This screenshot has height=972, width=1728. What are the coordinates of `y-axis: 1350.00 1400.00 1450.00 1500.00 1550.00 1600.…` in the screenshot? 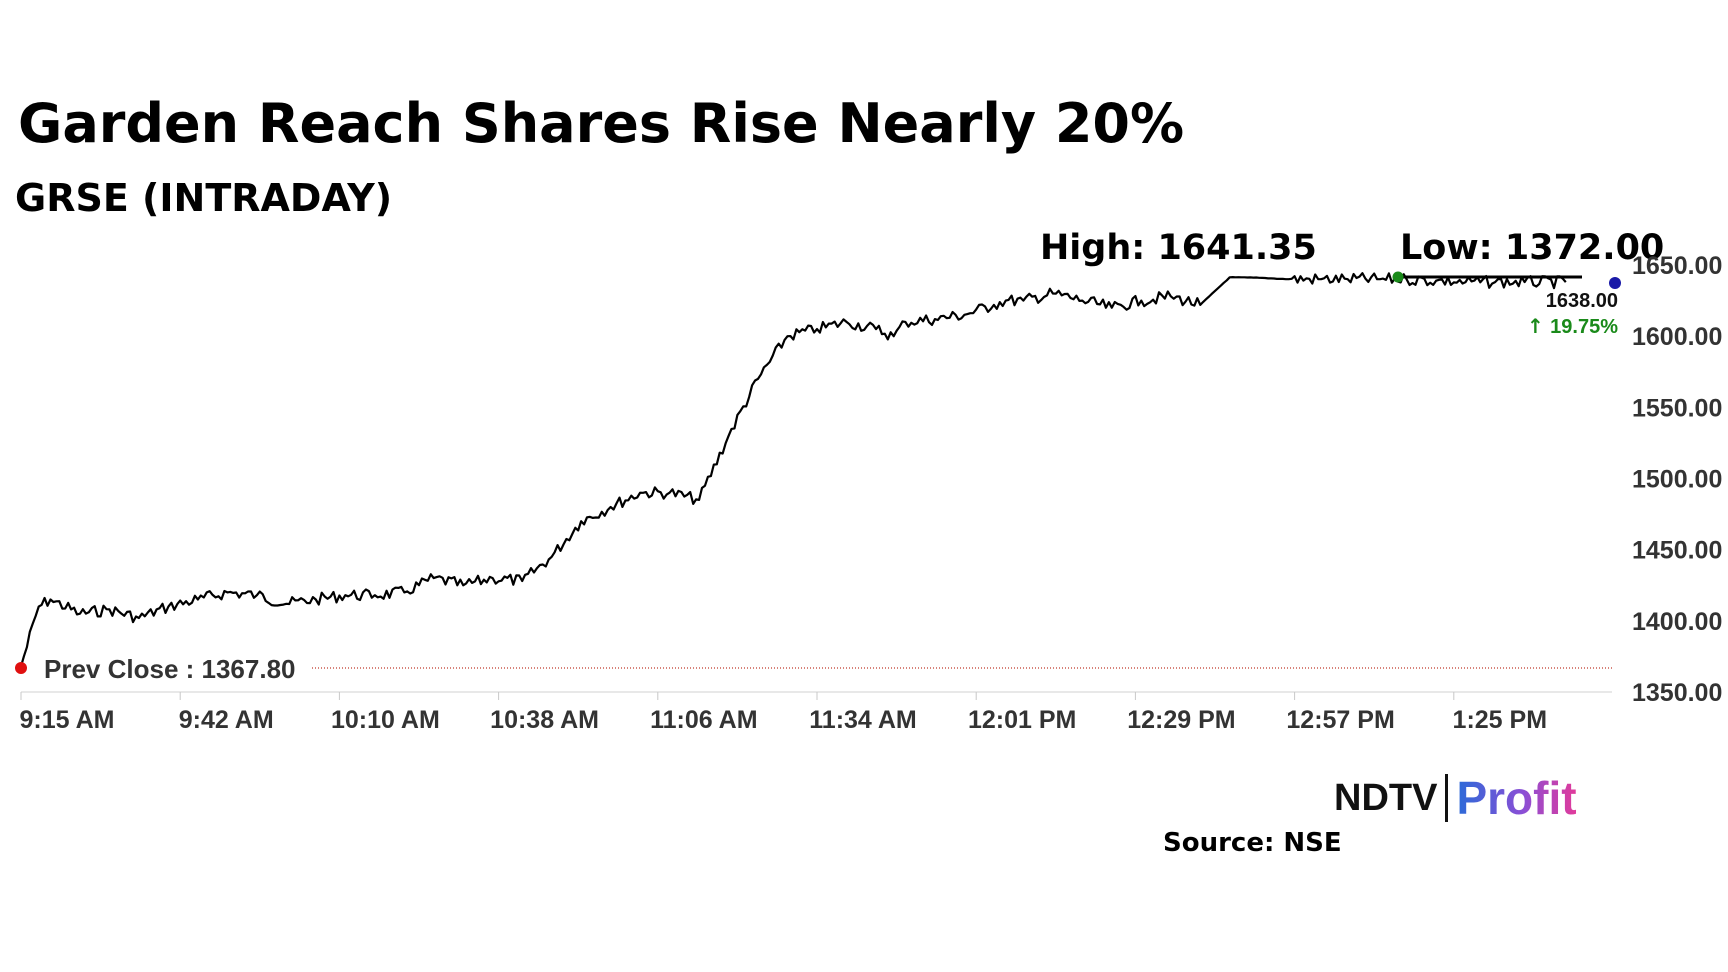 It's located at (1677, 479).